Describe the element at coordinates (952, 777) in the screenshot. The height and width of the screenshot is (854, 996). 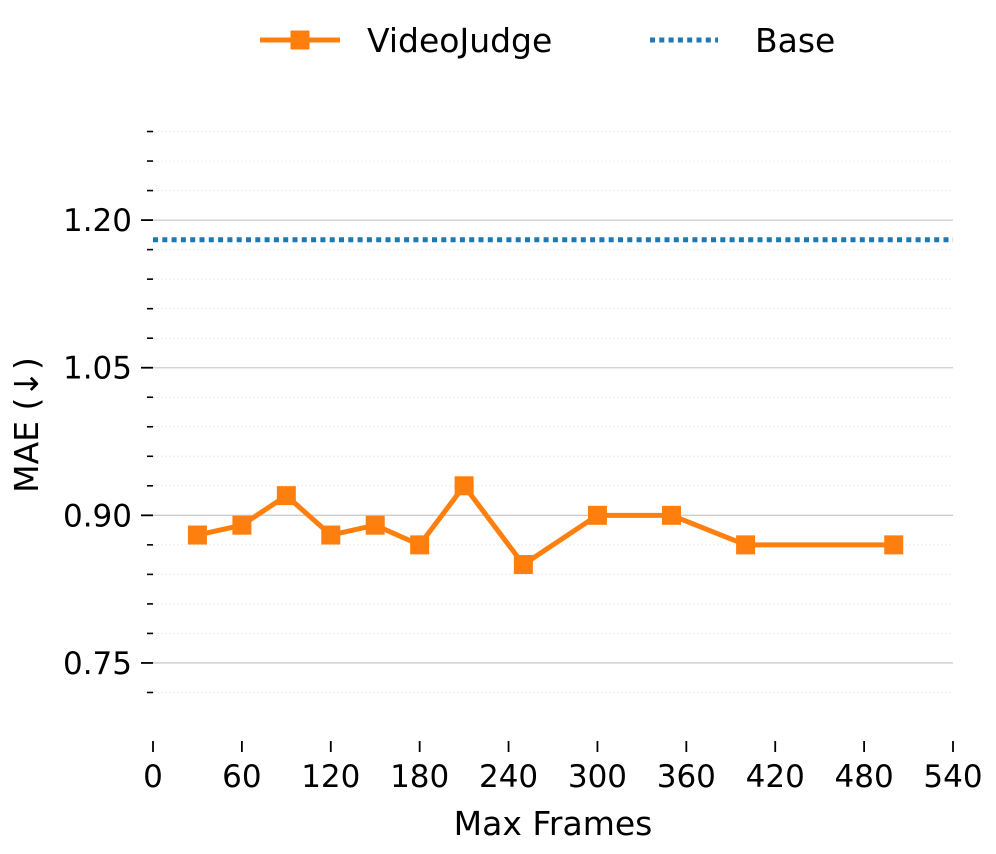
I see `x-tick-label: 540` at that location.